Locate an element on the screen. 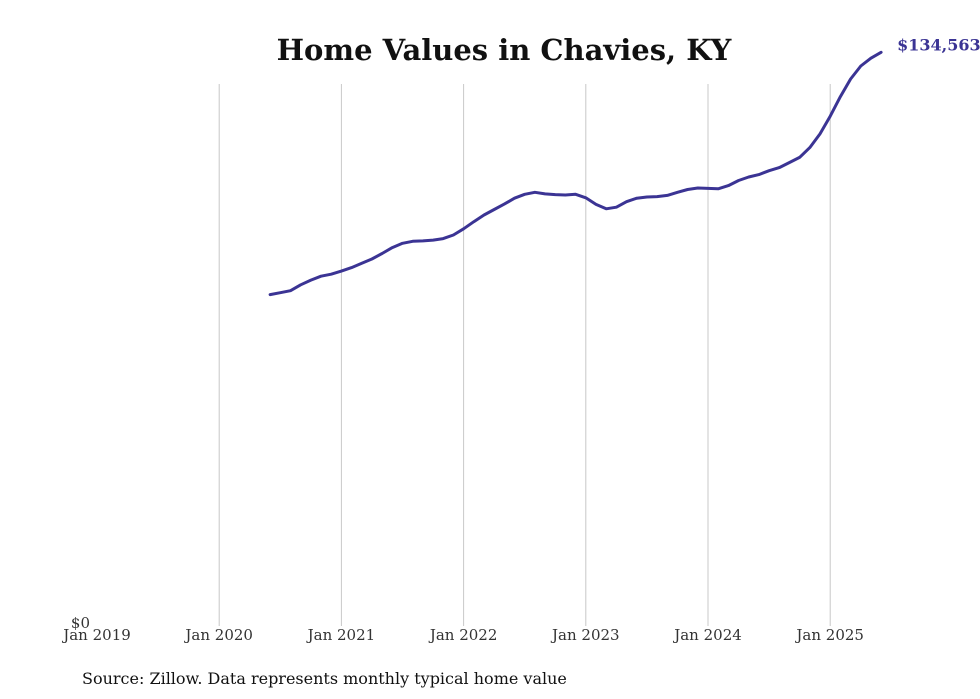 The width and height of the screenshot is (980, 699). x-tick-label: Jan 2020 is located at coordinates (218, 635).